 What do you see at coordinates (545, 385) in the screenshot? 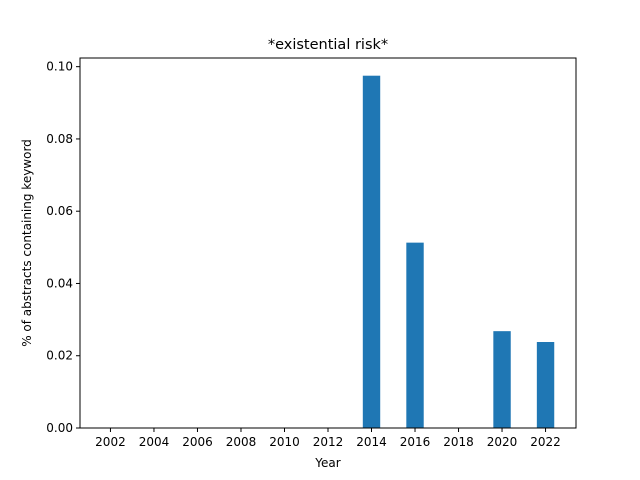
I see `bar-2022` at bounding box center [545, 385].